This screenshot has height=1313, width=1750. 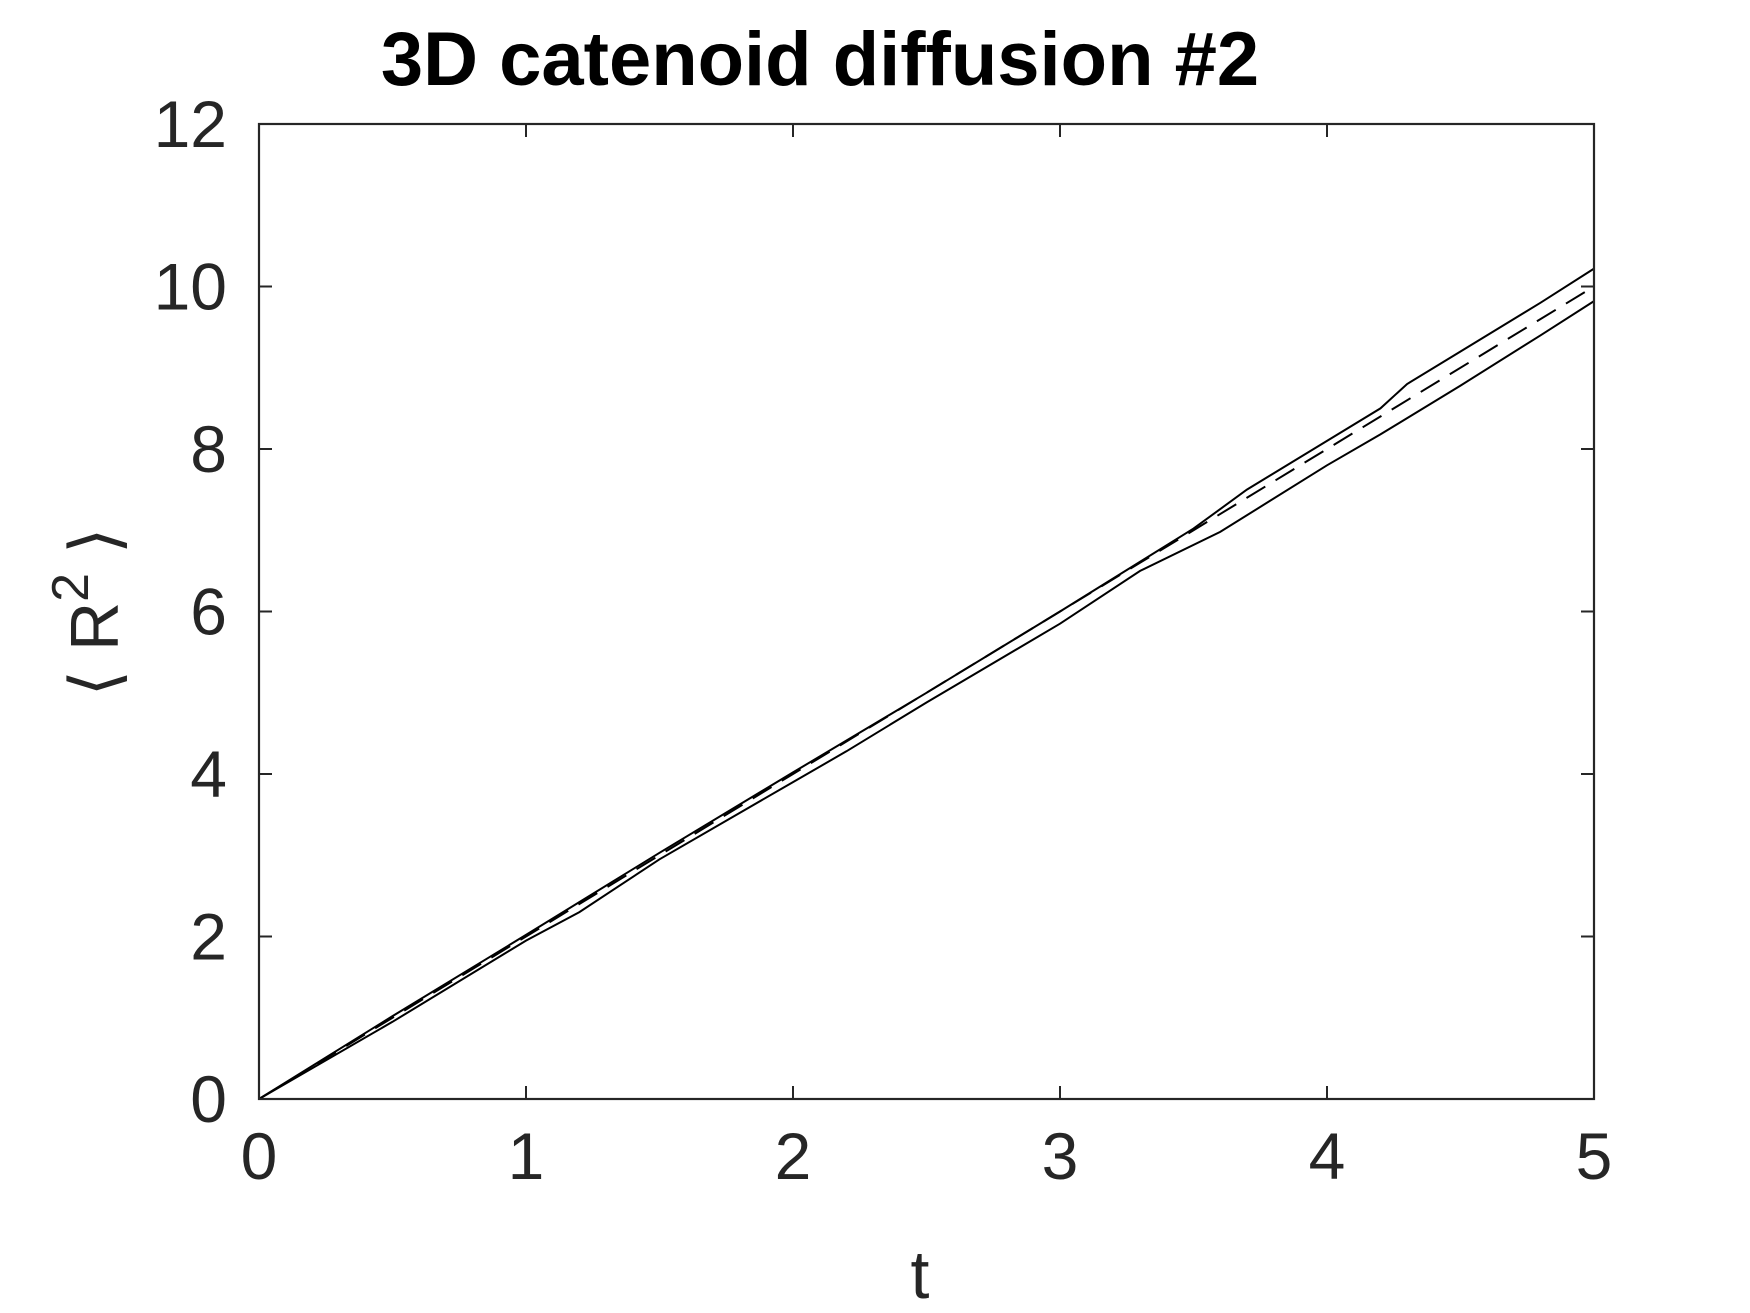 What do you see at coordinates (95, 541) in the screenshot?
I see `y-axis-label-close: ⟩` at bounding box center [95, 541].